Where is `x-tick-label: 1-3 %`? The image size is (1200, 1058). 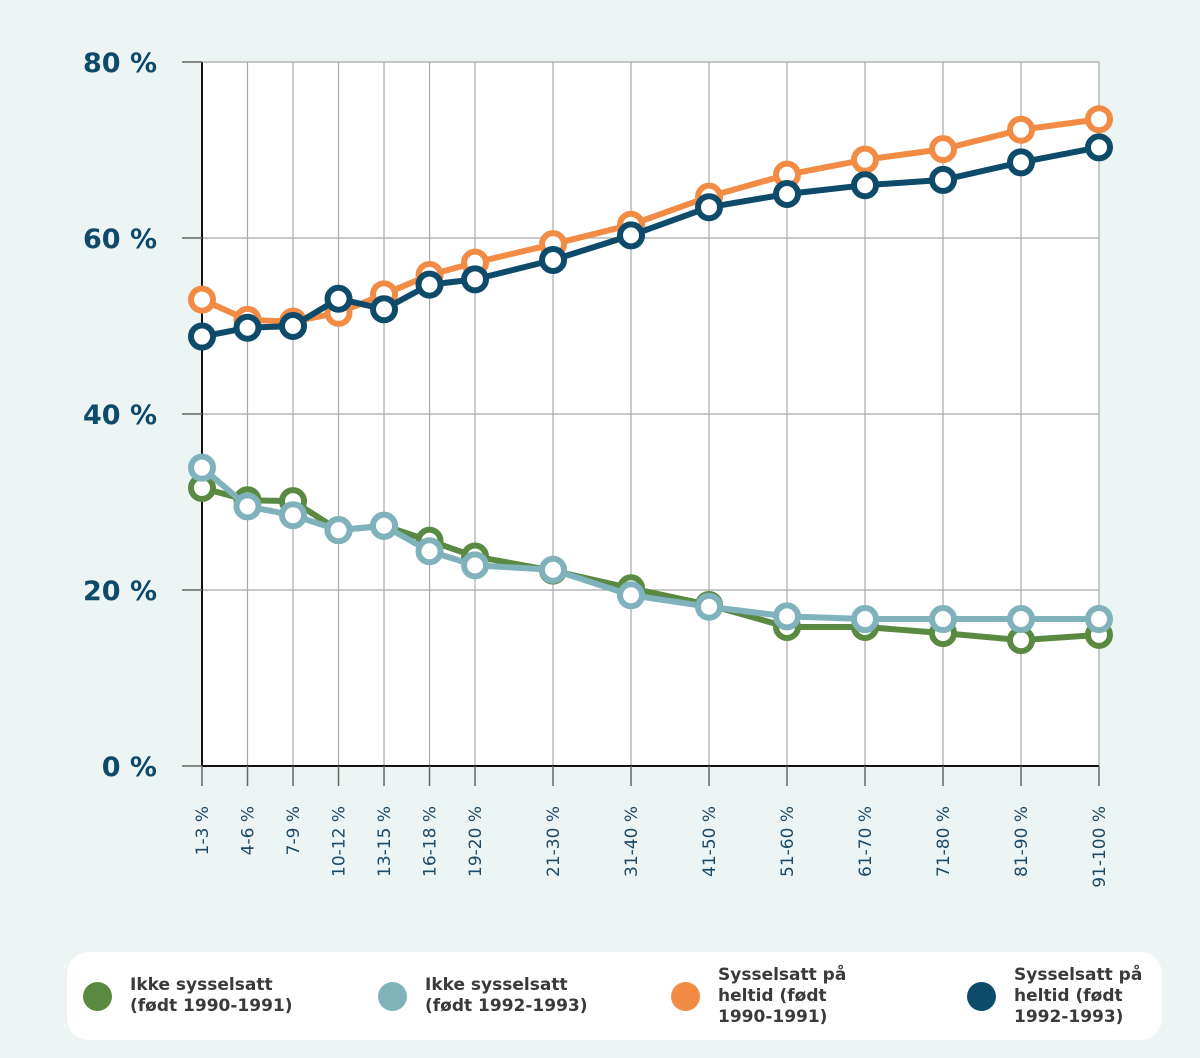
x-tick-label: 1-3 % is located at coordinates (203, 830).